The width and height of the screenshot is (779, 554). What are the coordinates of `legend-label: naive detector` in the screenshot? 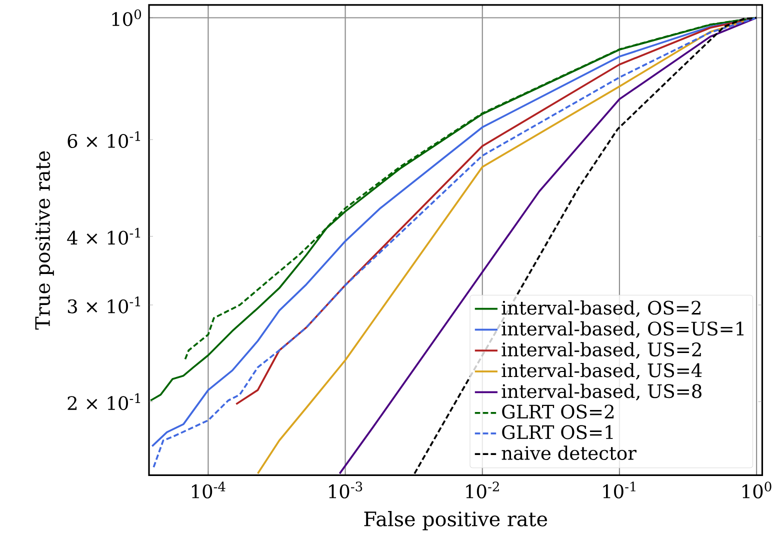 It's located at (569, 453).